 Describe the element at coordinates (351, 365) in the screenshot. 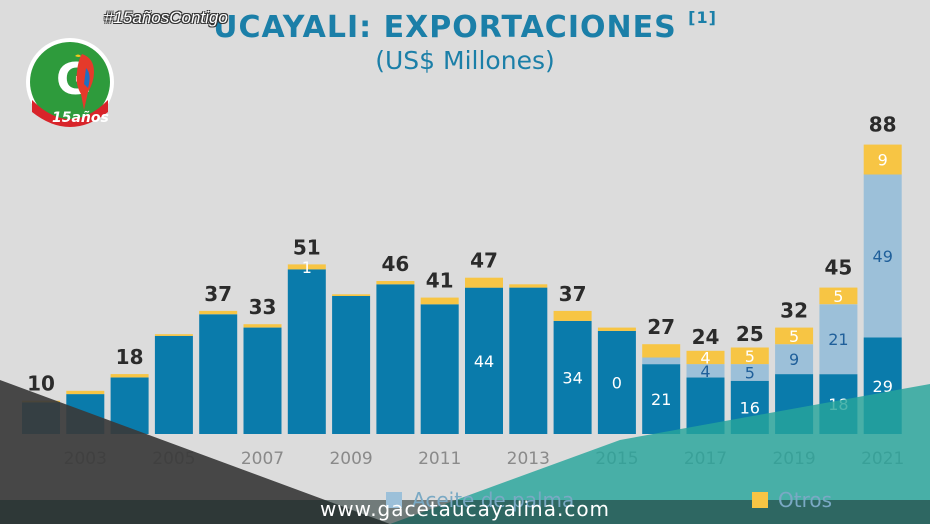

I see `bar-segment-2009-s0` at that location.